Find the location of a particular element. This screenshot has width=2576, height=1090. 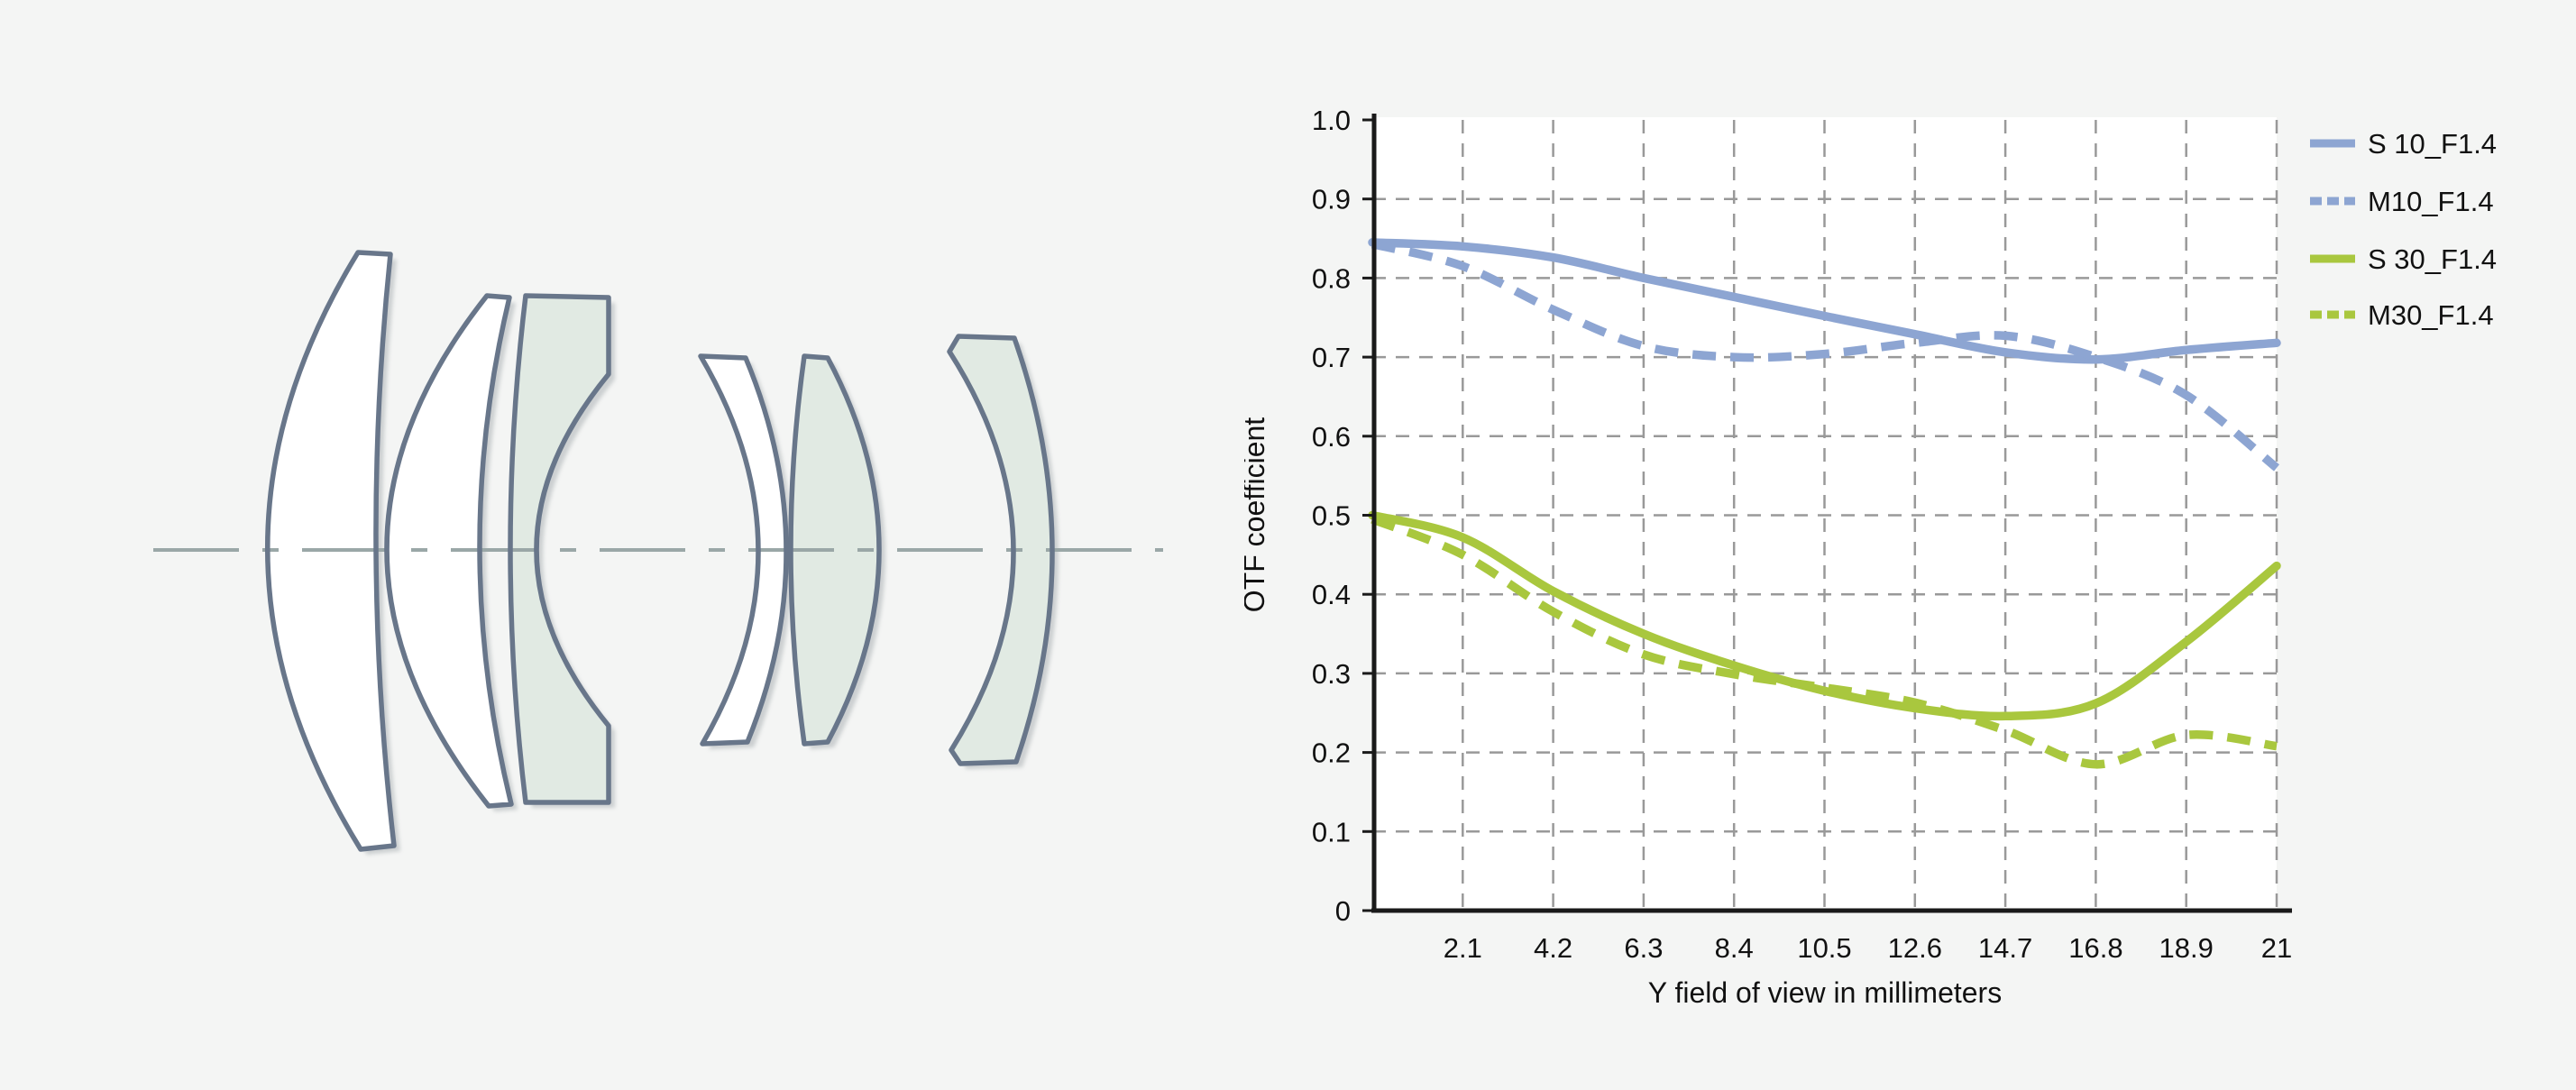

x-axis-title: Y field of view in millimeters is located at coordinates (1825, 992).